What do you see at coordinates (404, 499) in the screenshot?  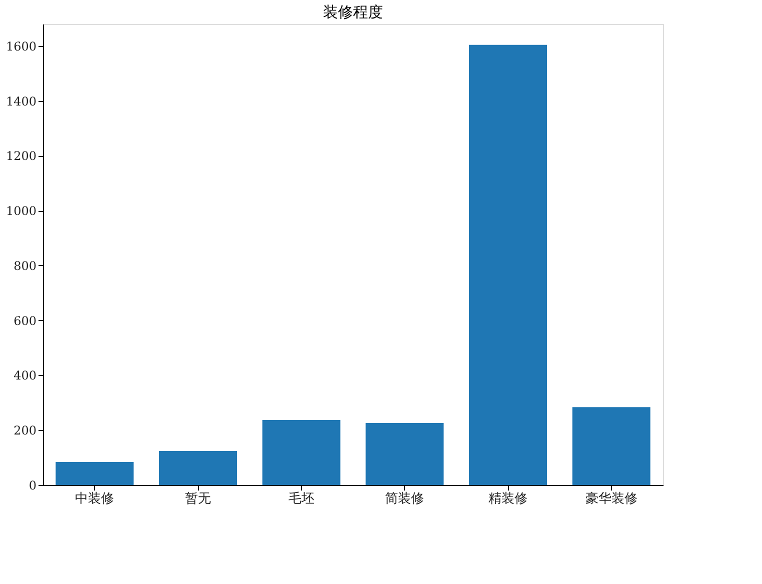 I see `x-tick-label: 简装修` at bounding box center [404, 499].